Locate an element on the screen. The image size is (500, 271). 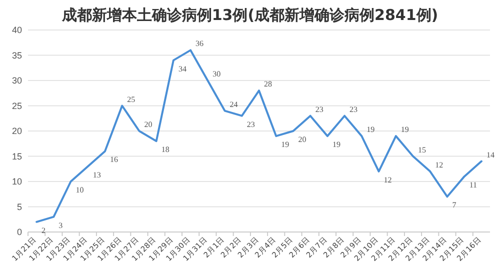
data-label: 36 is located at coordinates (200, 43).